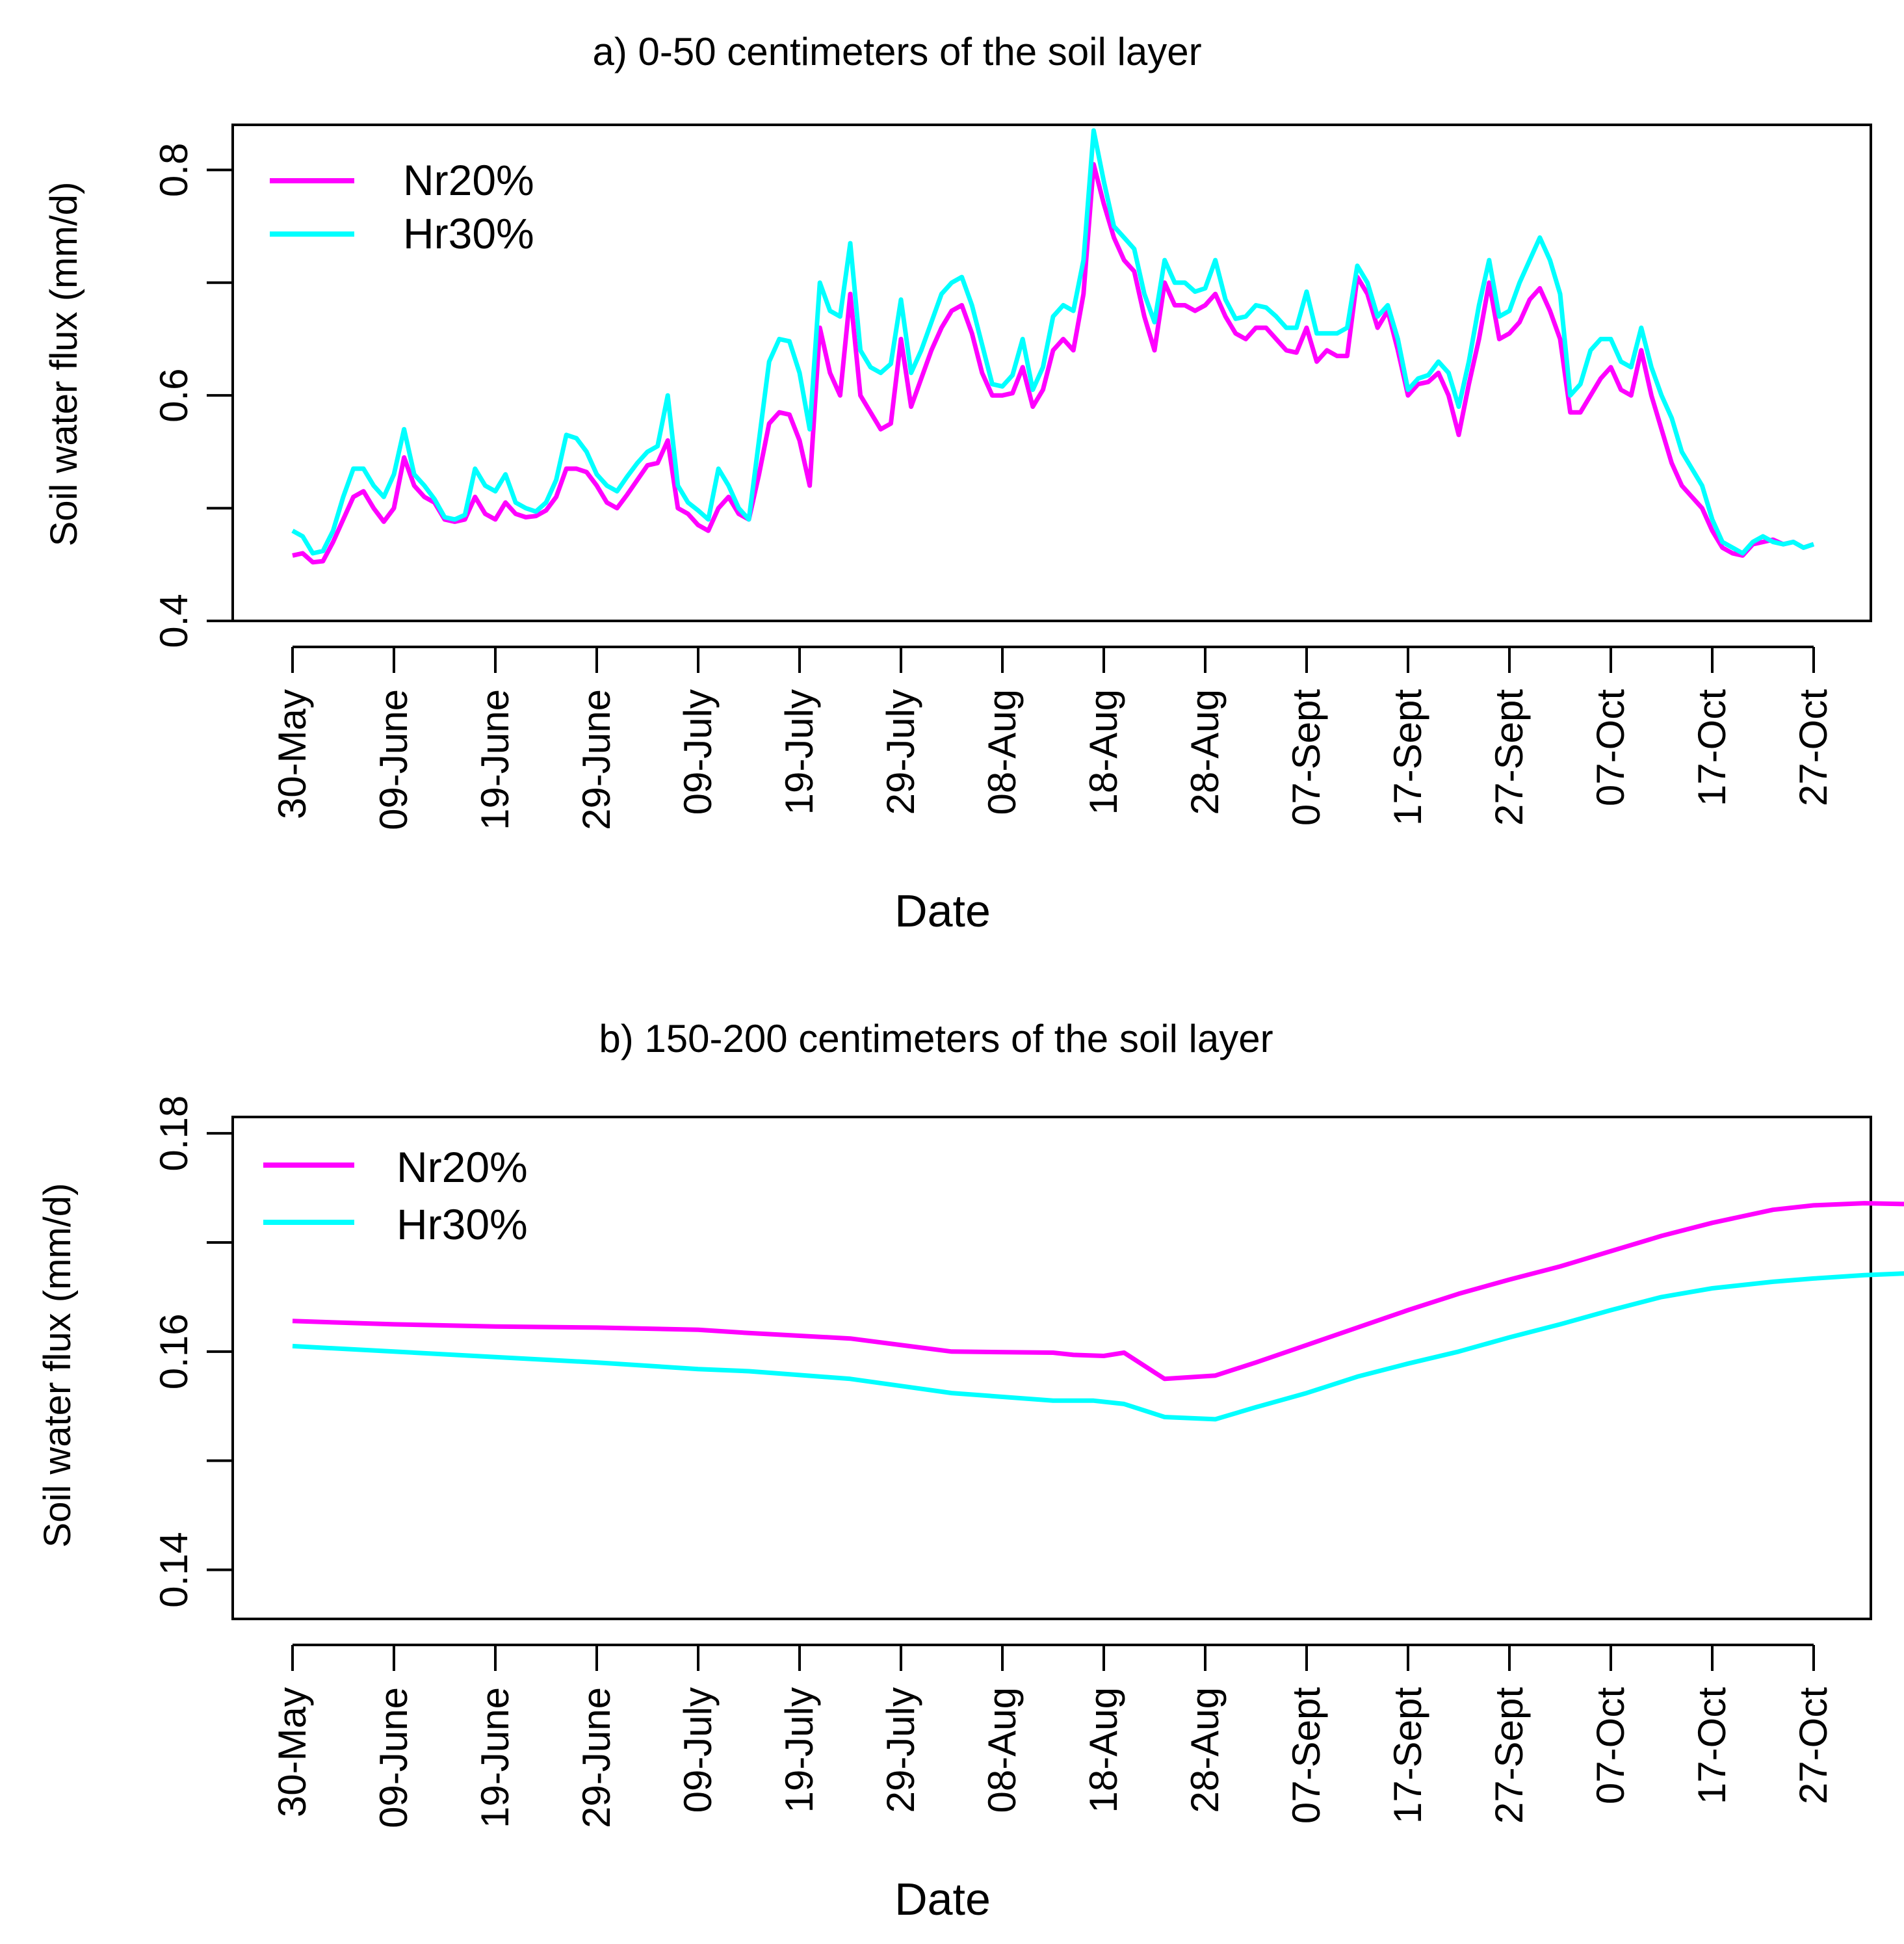 This screenshot has height=1944, width=1904. What do you see at coordinates (1205, 752) in the screenshot?
I see `panel-a-x-tick-label: 28-Aug` at bounding box center [1205, 752].